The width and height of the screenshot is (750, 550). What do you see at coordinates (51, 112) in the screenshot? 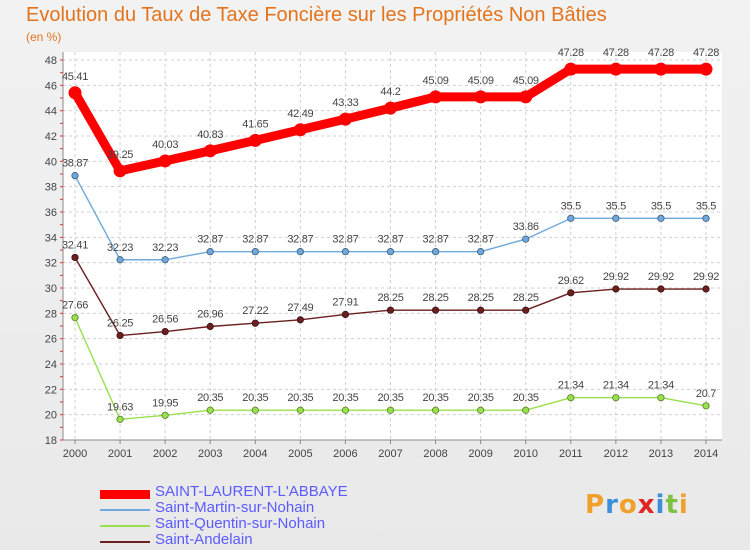
I see `y-tick-label: 44` at bounding box center [51, 112].